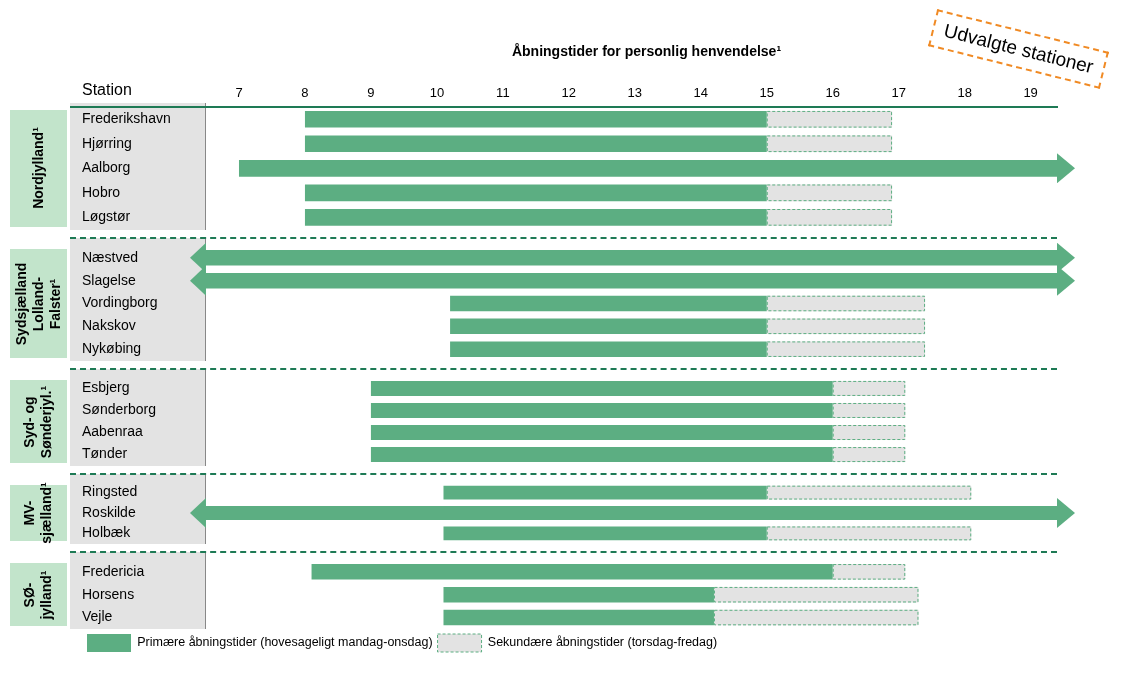 The width and height of the screenshot is (1125, 685). What do you see at coordinates (1030, 92) in the screenshot?
I see `x-tick-label: 19` at bounding box center [1030, 92].